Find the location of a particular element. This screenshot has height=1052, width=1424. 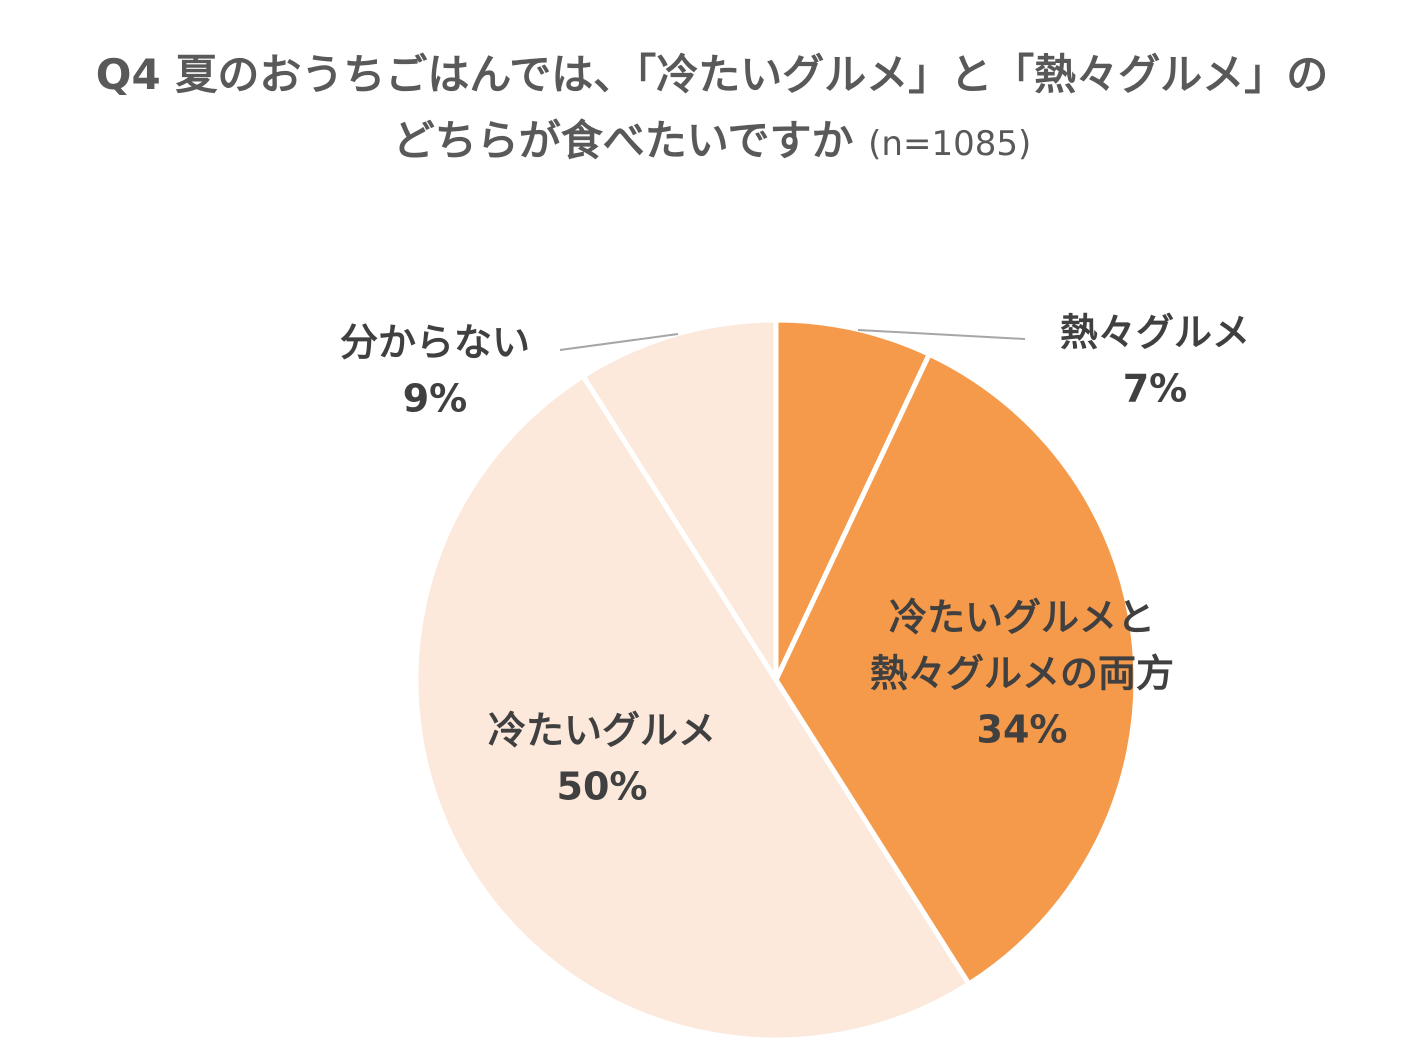

slice-value-slice-2: 34% is located at coordinates (1022, 730).